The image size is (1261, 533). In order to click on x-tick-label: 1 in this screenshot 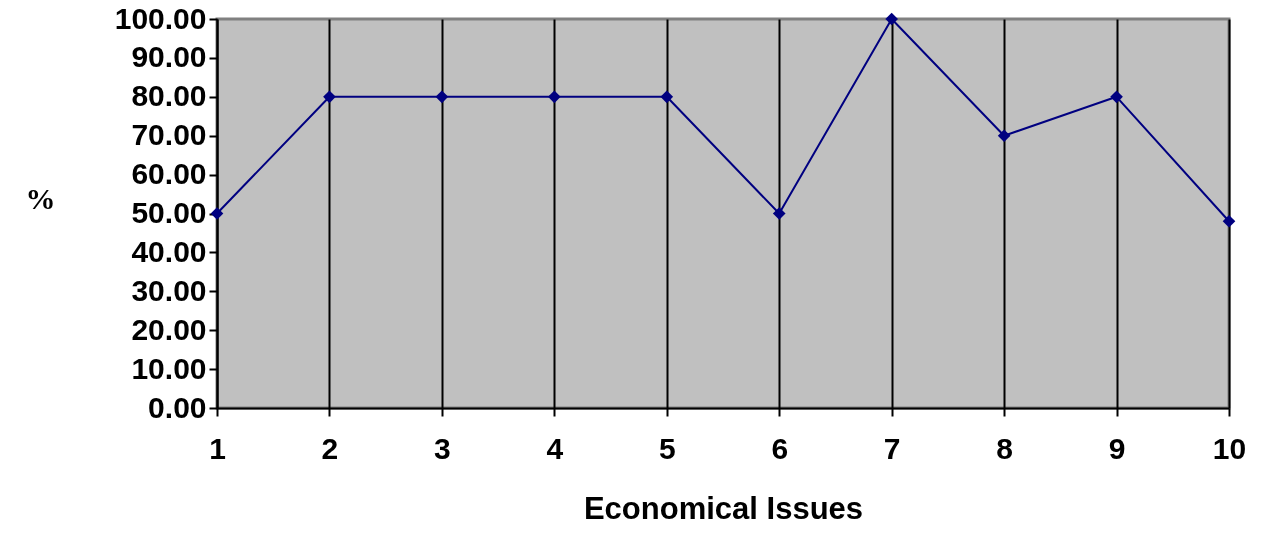, I will do `click(217, 448)`.